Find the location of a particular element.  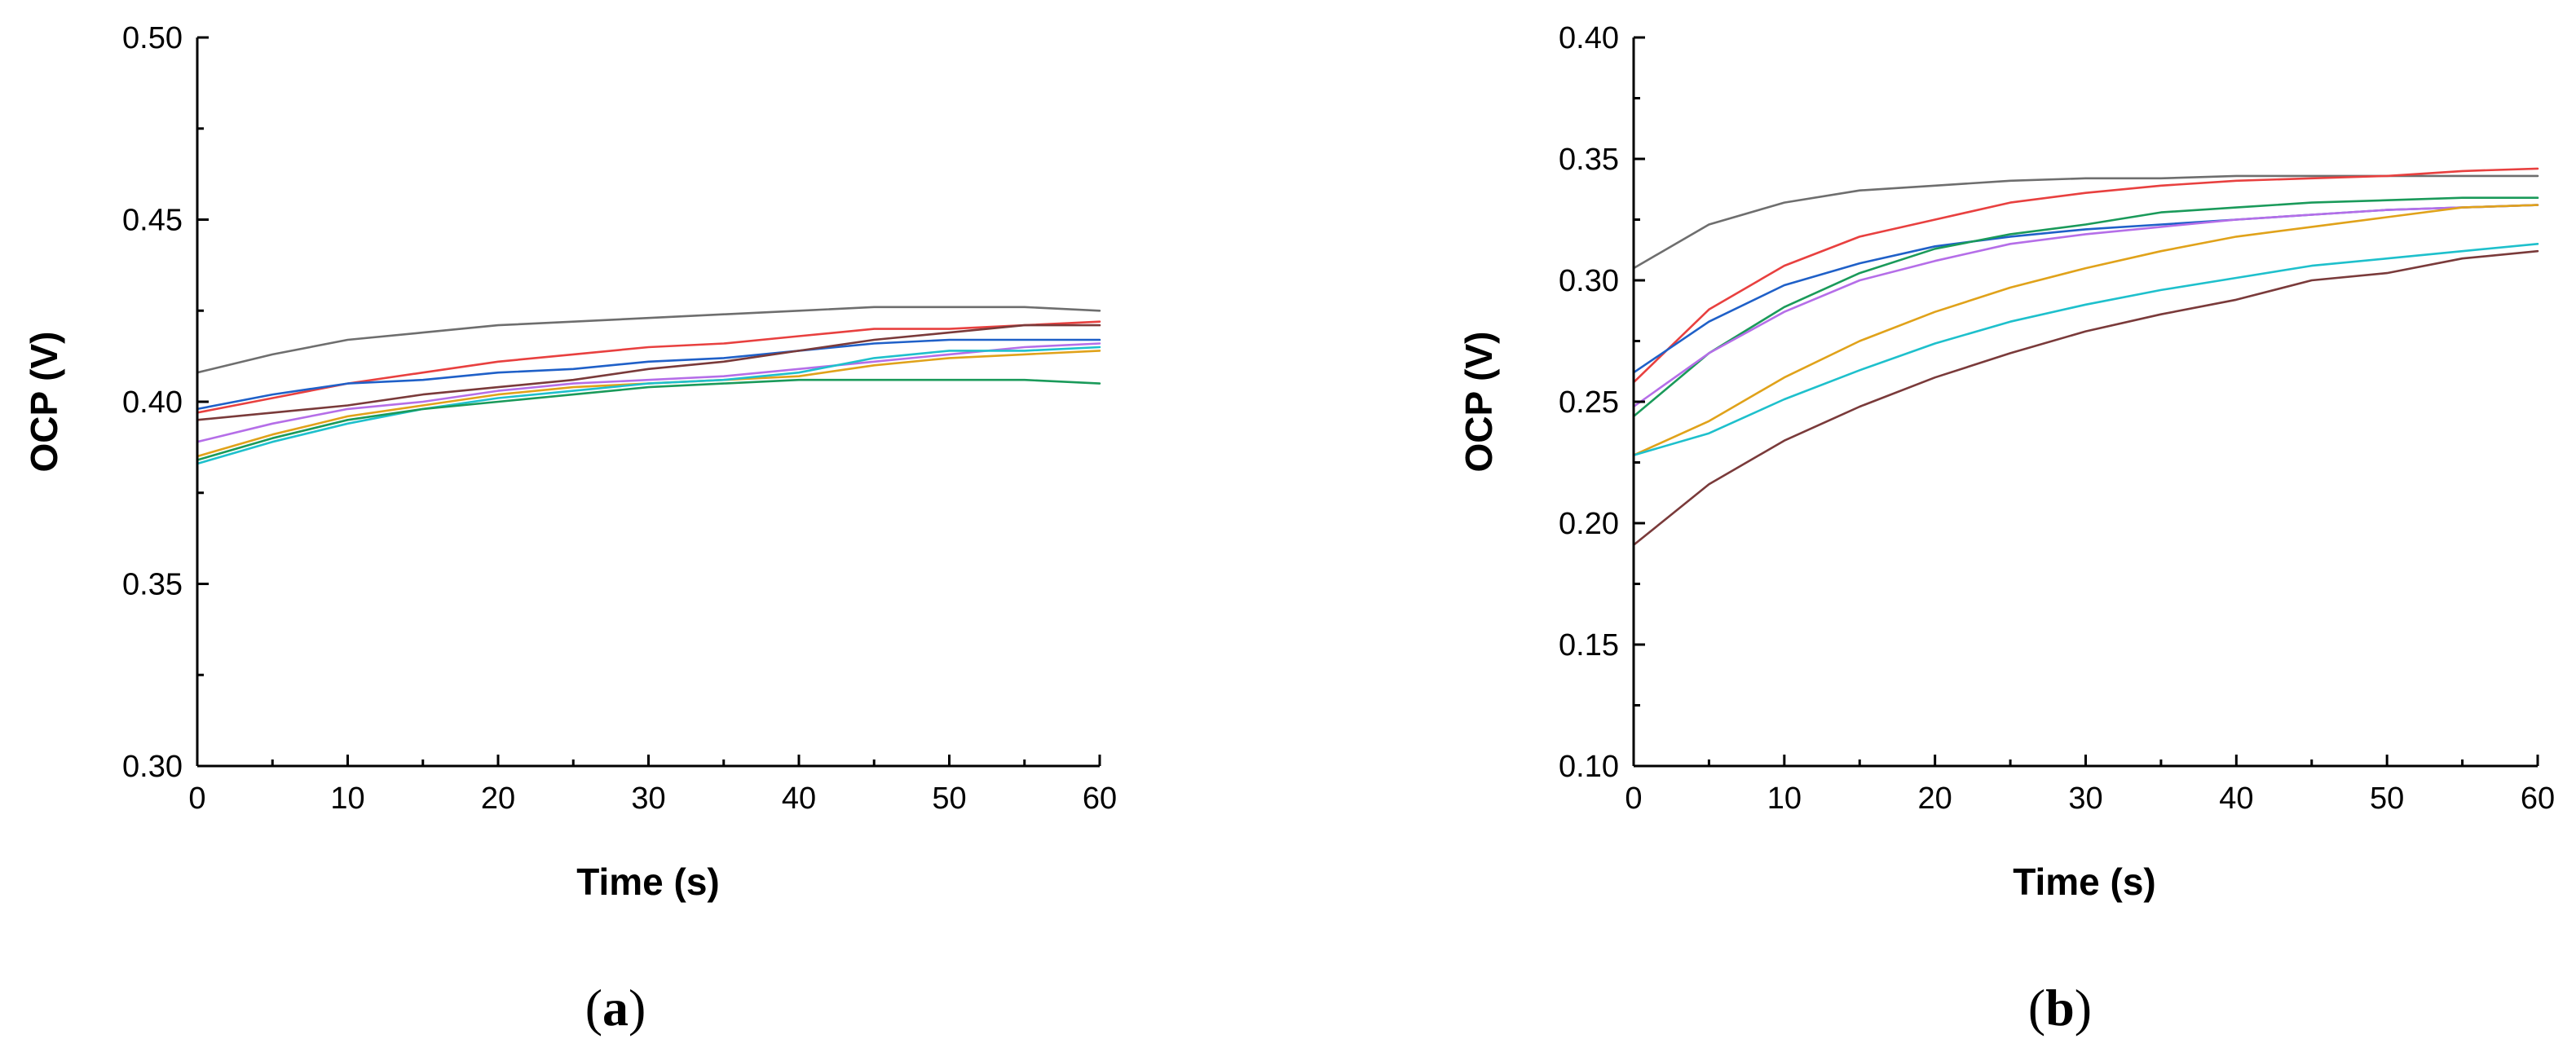

y-axis-title-a: OCP (V) is located at coordinates (44, 402).